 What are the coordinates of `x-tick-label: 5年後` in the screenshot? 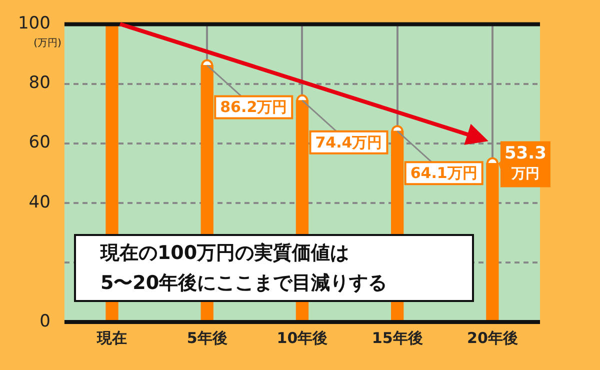 It's located at (207, 337).